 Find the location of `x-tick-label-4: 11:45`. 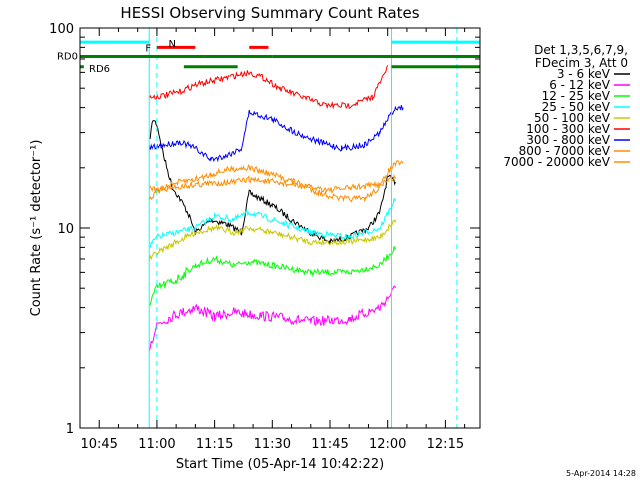

x-tick-label-4: 11:45 is located at coordinates (329, 444).